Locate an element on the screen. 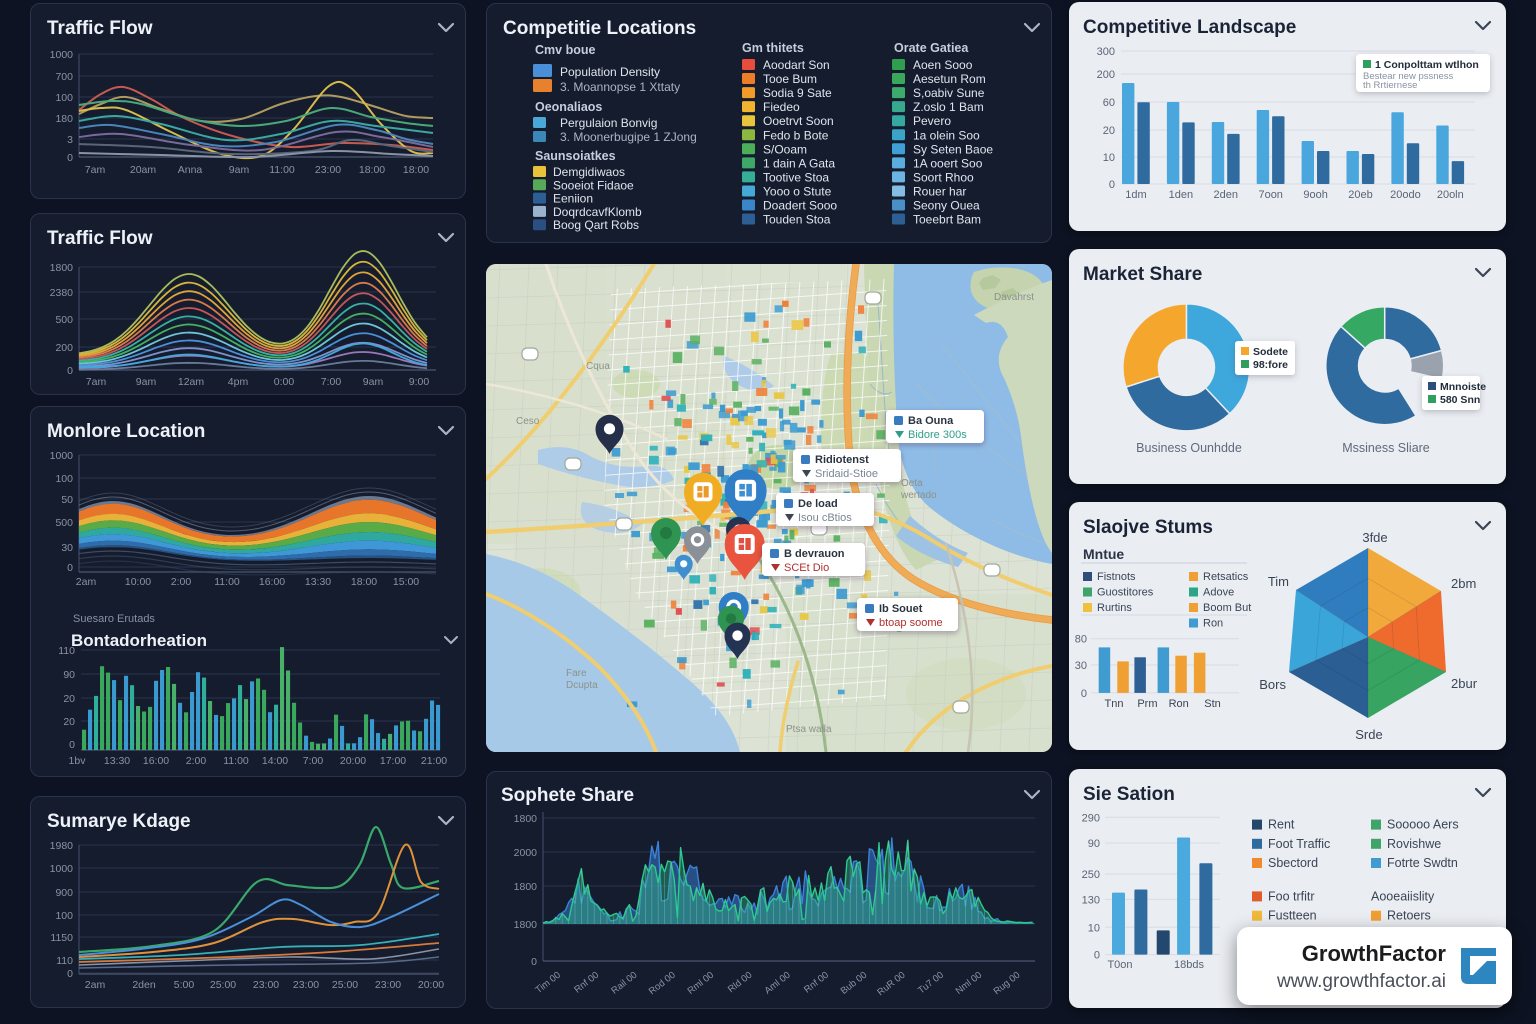 The width and height of the screenshot is (1536, 1024). svg-text: 30 is located at coordinates (67, 548).